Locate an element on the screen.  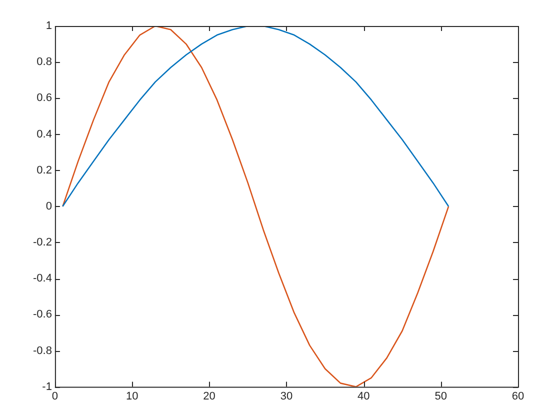
y-tick-label: -0.4 is located at coordinates (42, 278).